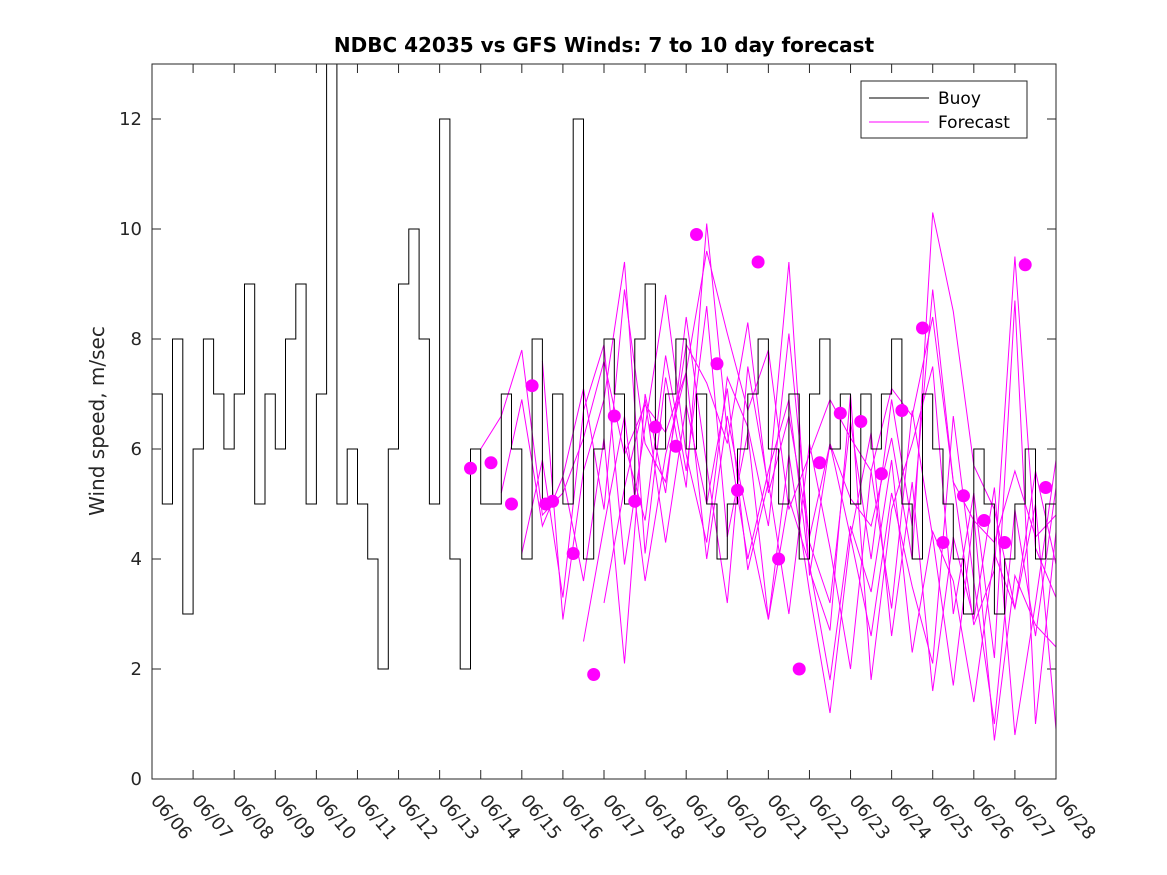  What do you see at coordinates (136, 779) in the screenshot?
I see `y-tick-label: 0` at bounding box center [136, 779].